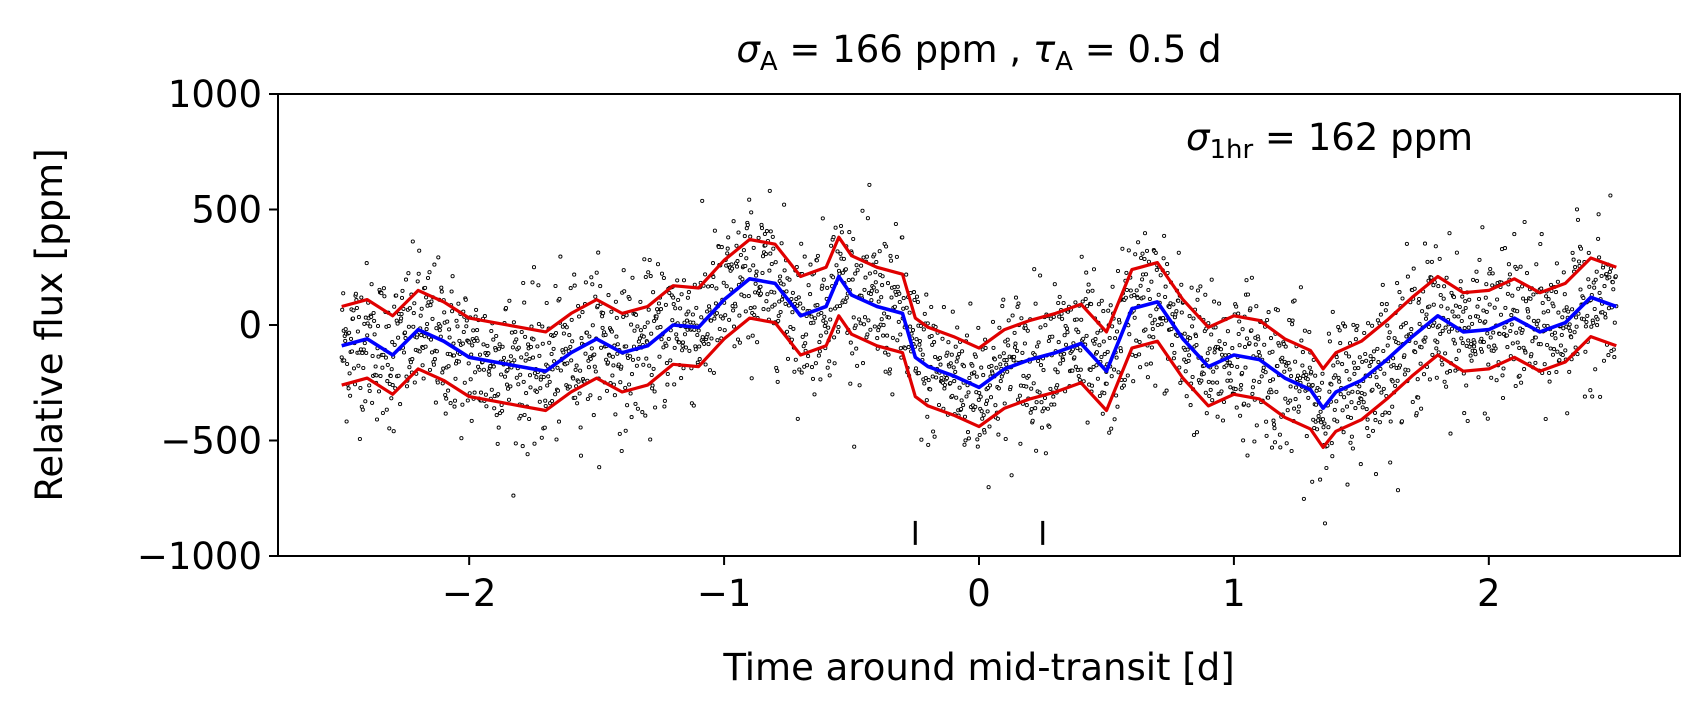 The width and height of the screenshot is (1700, 719). I want to click on y-axis-label: Relative flux [ppm], so click(49, 324).